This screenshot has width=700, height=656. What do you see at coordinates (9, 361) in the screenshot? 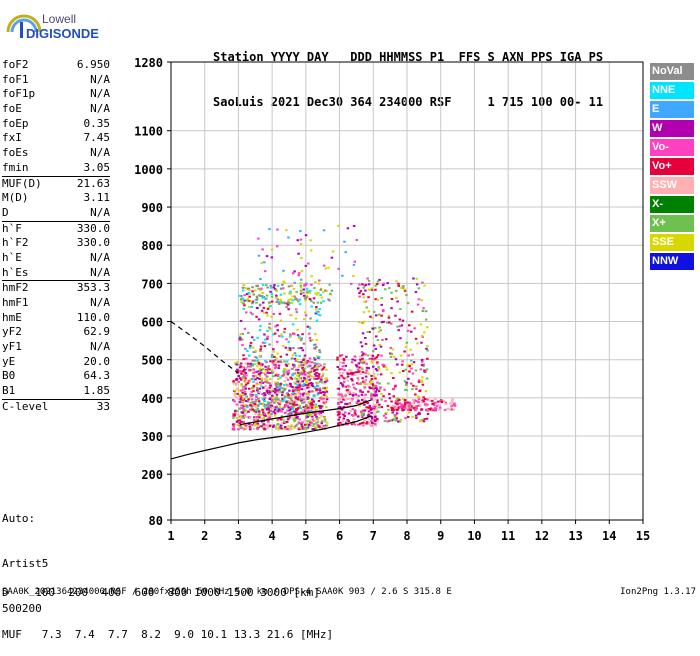
I see `param-name: yE` at bounding box center [9, 361].